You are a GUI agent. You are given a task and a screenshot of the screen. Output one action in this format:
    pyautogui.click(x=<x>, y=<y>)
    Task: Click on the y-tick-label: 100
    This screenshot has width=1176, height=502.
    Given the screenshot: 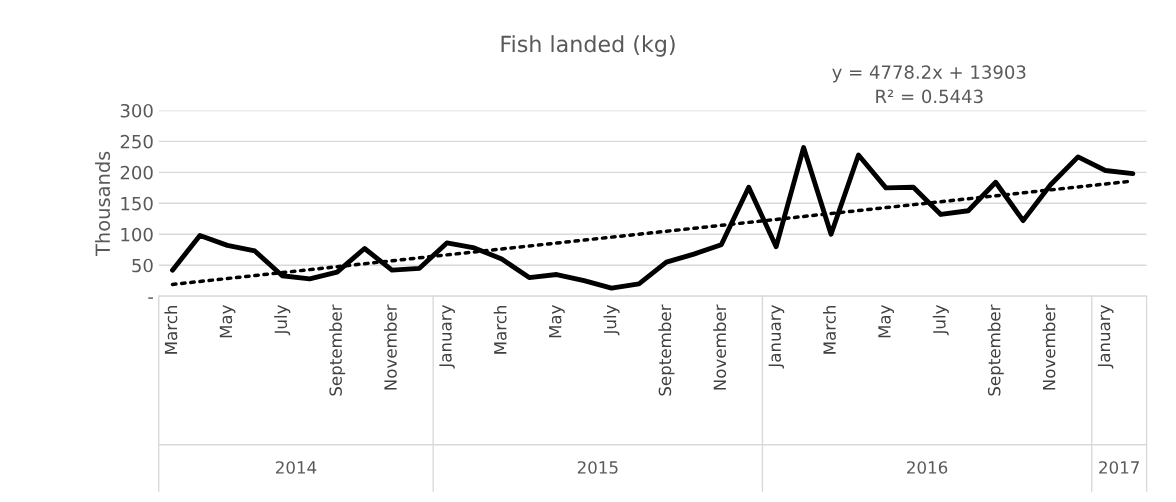 What is the action you would take?
    pyautogui.click(x=137, y=234)
    